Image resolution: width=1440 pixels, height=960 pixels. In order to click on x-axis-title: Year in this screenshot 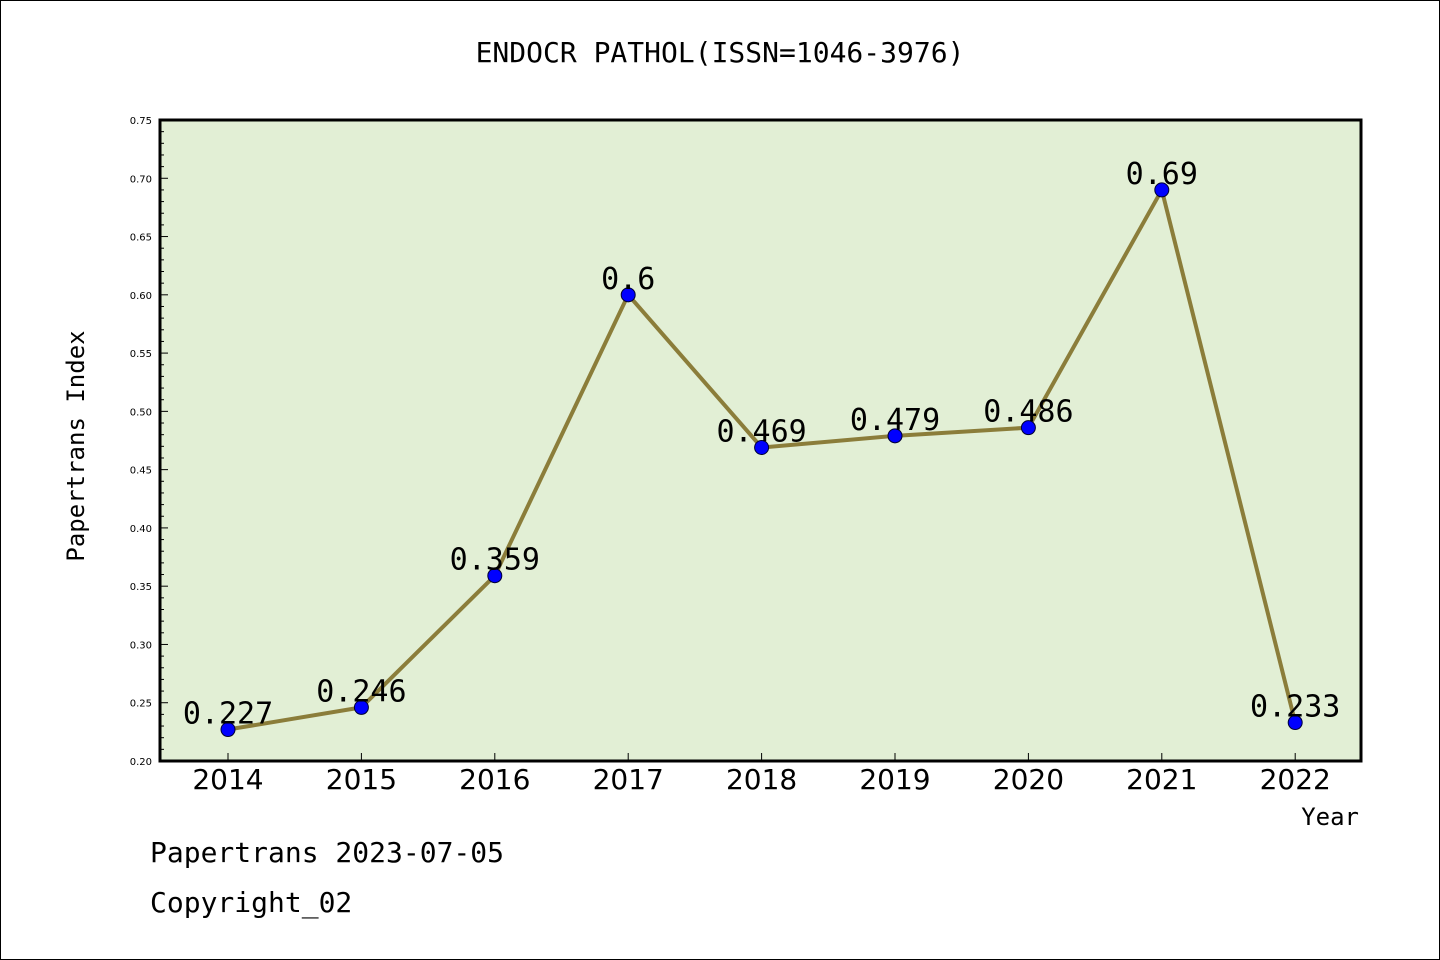, I will do `click(1330, 817)`.